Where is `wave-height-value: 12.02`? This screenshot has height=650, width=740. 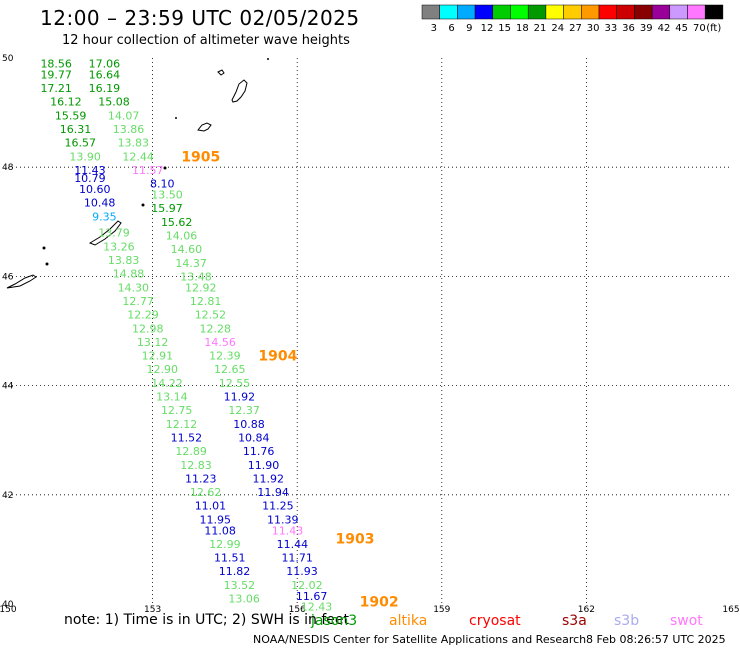
wave-height-value: 12.02 is located at coordinates (307, 585).